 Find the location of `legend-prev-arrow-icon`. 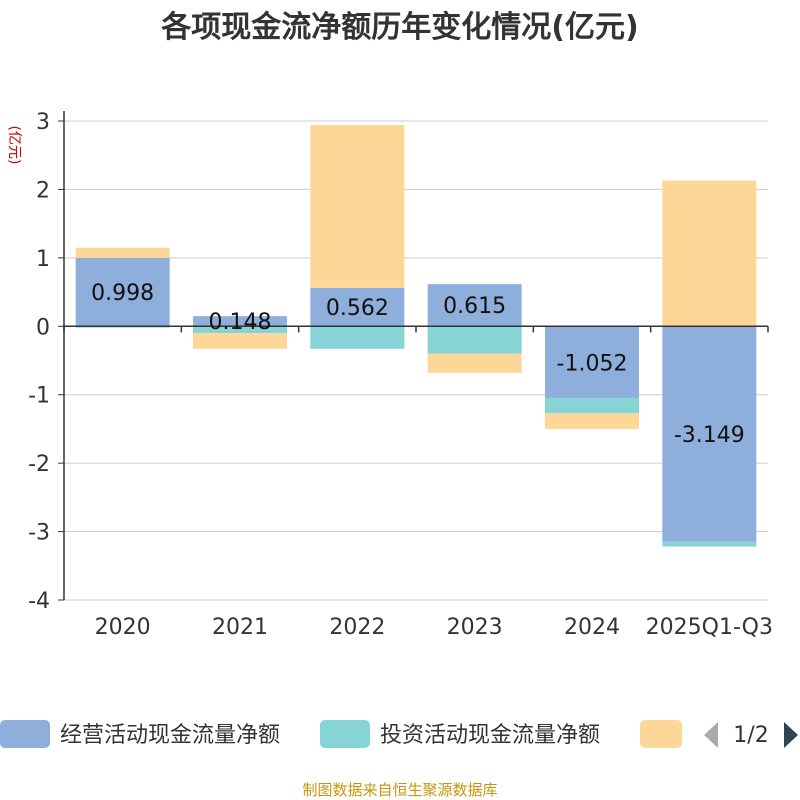

legend-prev-arrow-icon is located at coordinates (711, 735).